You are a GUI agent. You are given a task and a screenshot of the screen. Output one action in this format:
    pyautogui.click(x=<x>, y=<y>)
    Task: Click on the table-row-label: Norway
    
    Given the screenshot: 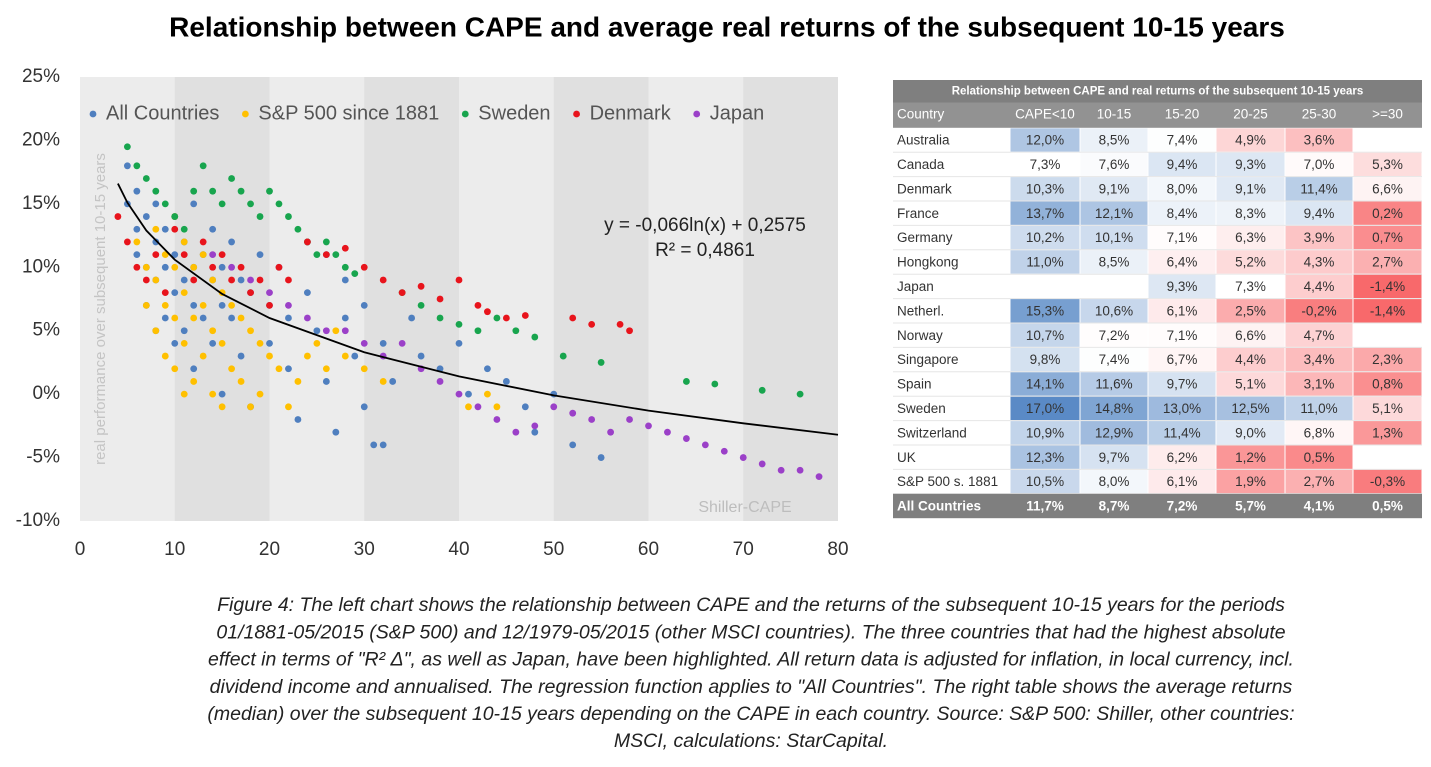 What is the action you would take?
    pyautogui.click(x=920, y=335)
    